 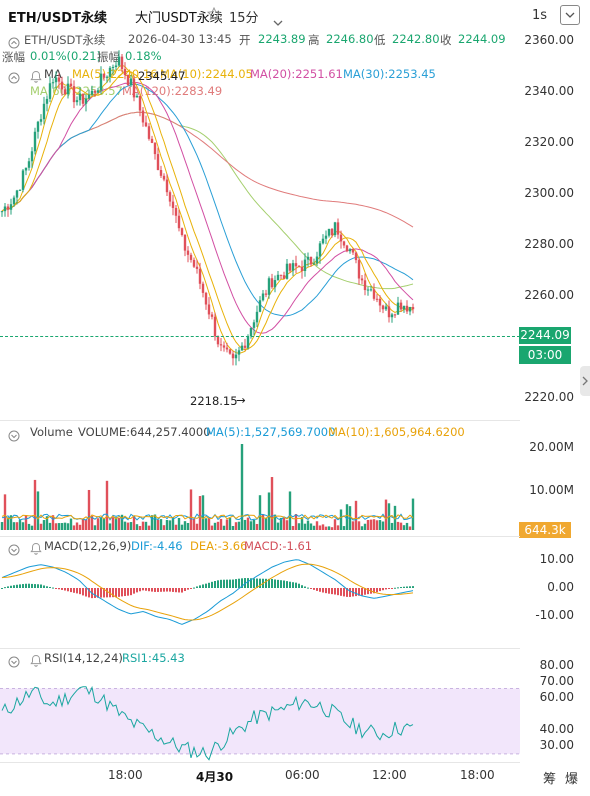 What do you see at coordinates (245, 40) in the screenshot?
I see `ohlc-open-label: 开` at bounding box center [245, 40].